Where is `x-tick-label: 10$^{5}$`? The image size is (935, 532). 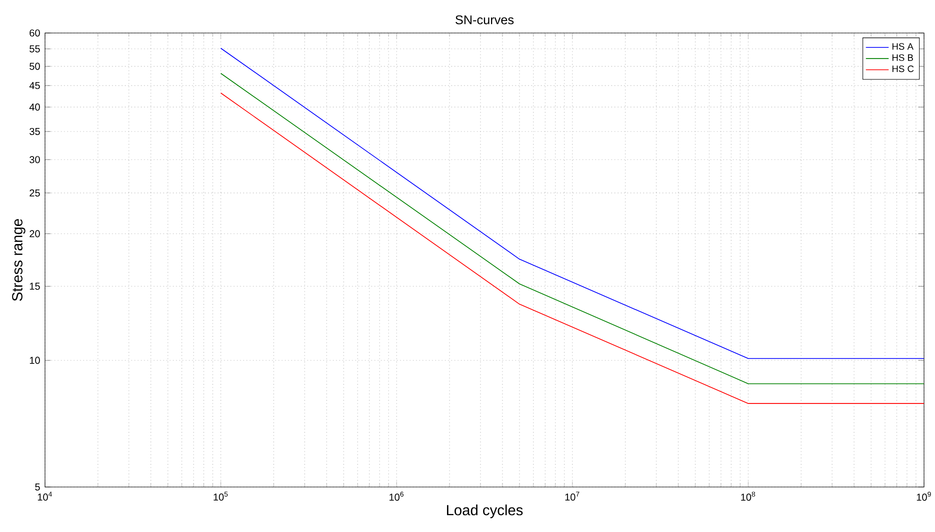 x-tick-label: 10$^{5}$ is located at coordinates (221, 496).